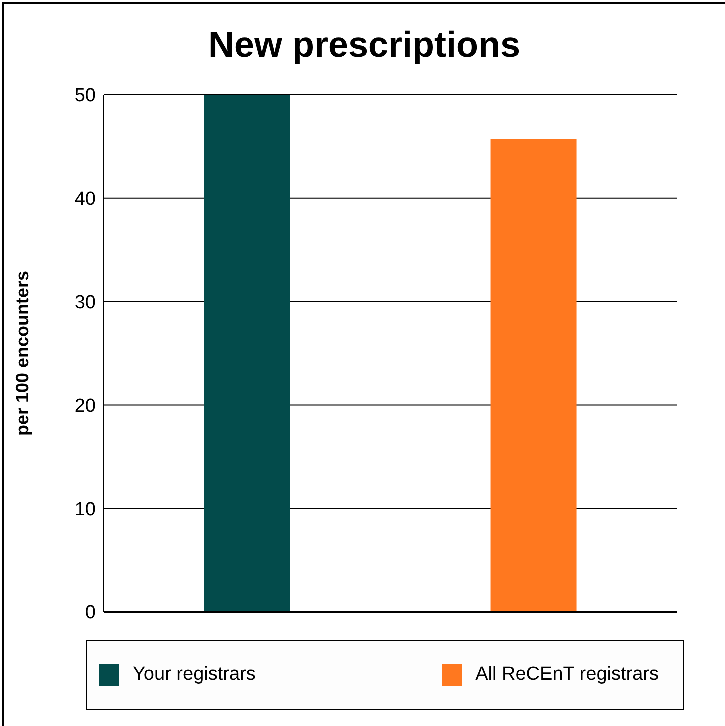  What do you see at coordinates (90, 613) in the screenshot?
I see `y-tick-label: 0` at bounding box center [90, 613].